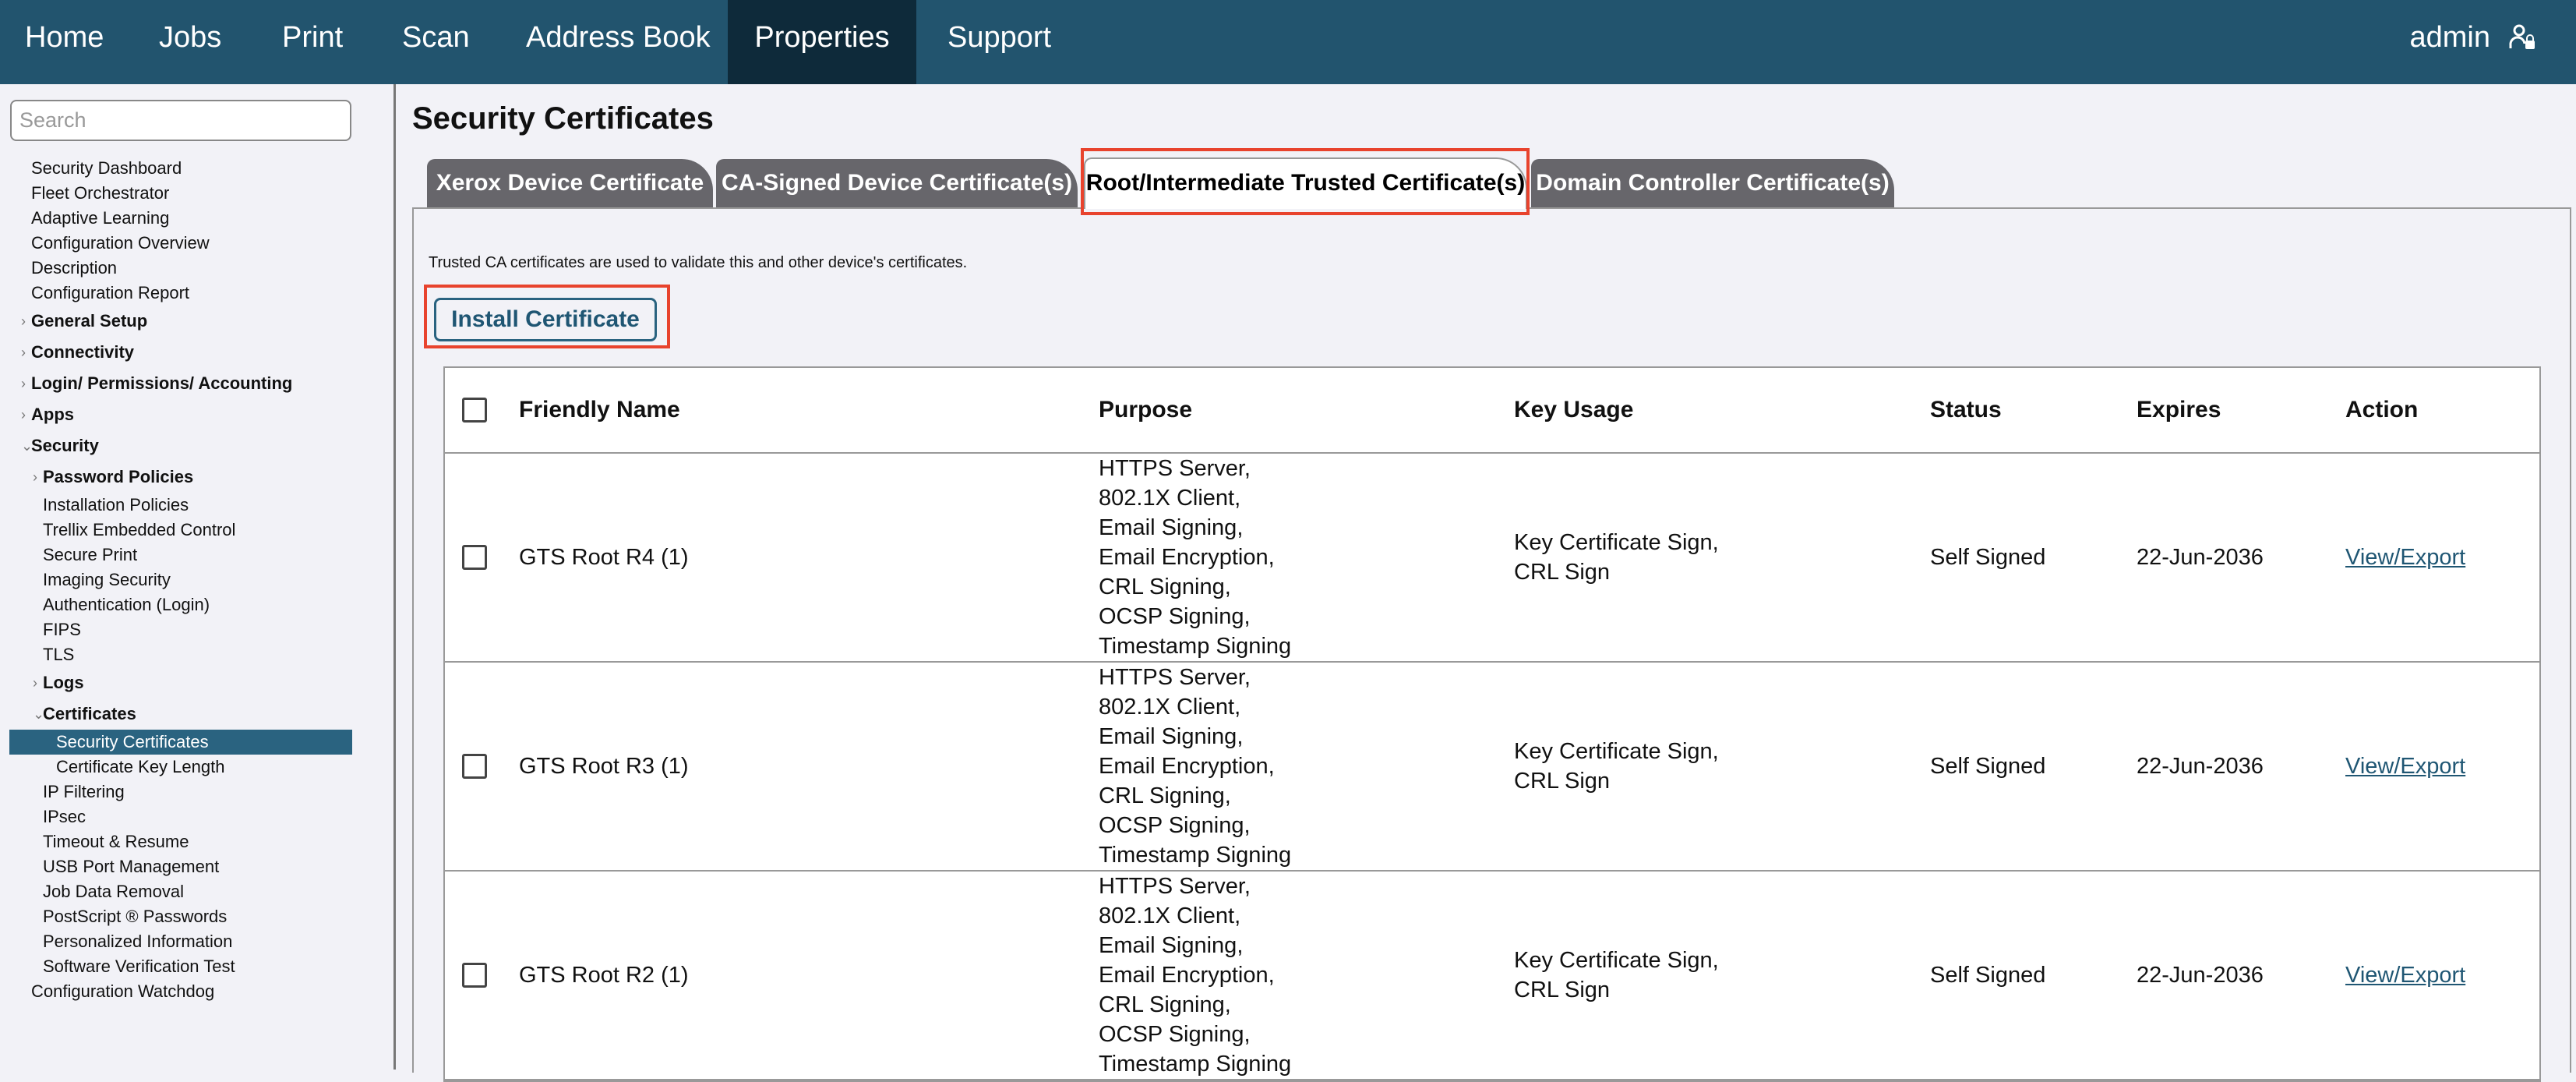  Describe the element at coordinates (120, 243) in the screenshot. I see `sidebar-item-label: Configuration Overview` at that location.